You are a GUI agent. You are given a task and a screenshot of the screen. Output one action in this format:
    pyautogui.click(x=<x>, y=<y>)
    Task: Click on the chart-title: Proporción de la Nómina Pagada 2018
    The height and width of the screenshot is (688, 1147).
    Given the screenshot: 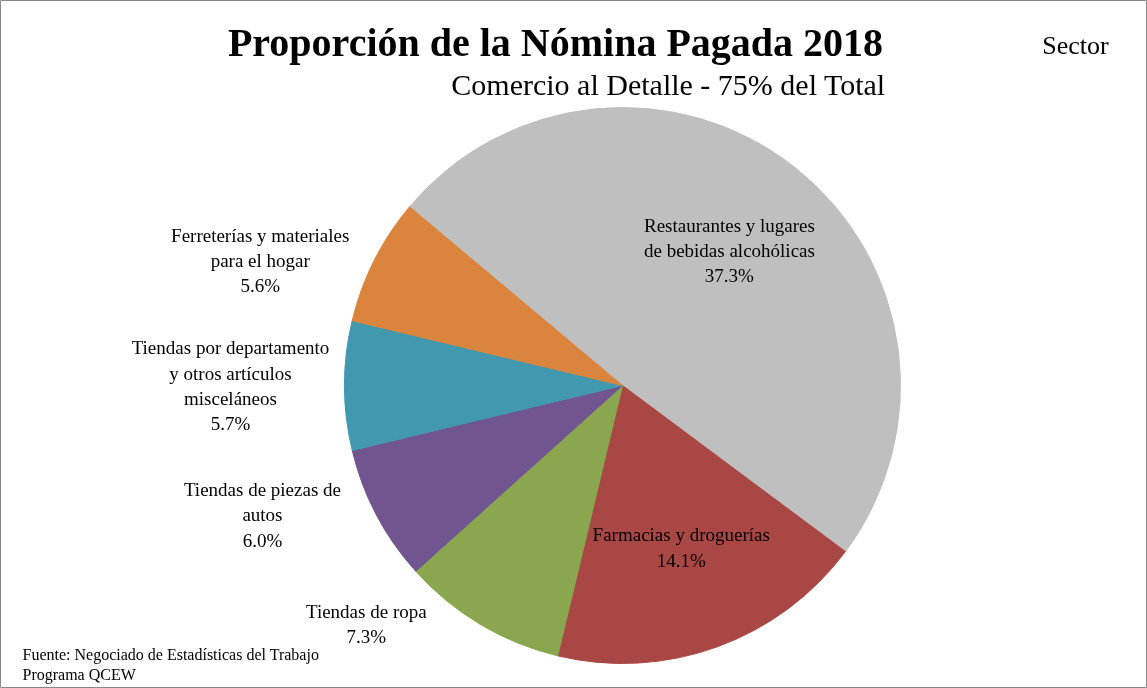 What is the action you would take?
    pyautogui.click(x=555, y=42)
    